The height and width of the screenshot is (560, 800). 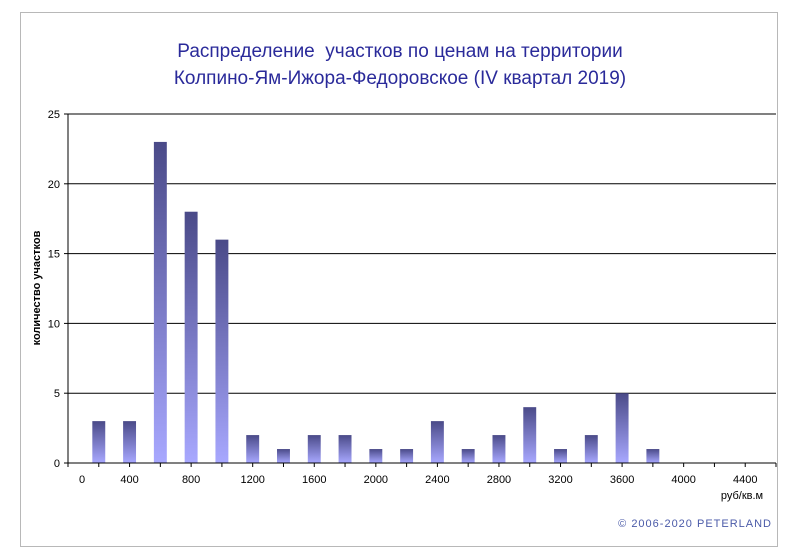 What do you see at coordinates (499, 480) in the screenshot?
I see `x-tick-label: 2800` at bounding box center [499, 480].